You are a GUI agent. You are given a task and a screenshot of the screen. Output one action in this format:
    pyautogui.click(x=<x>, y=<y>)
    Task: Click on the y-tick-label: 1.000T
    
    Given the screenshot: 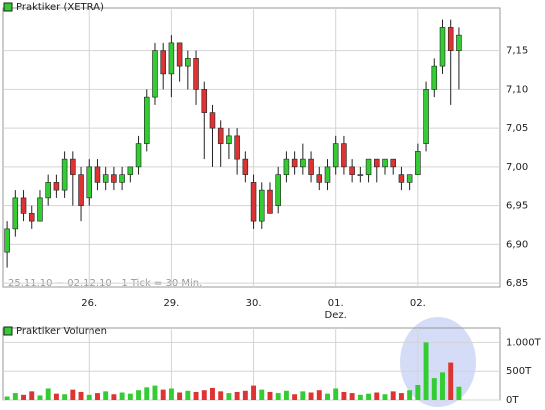 What is the action you would take?
    pyautogui.click(x=524, y=342)
    